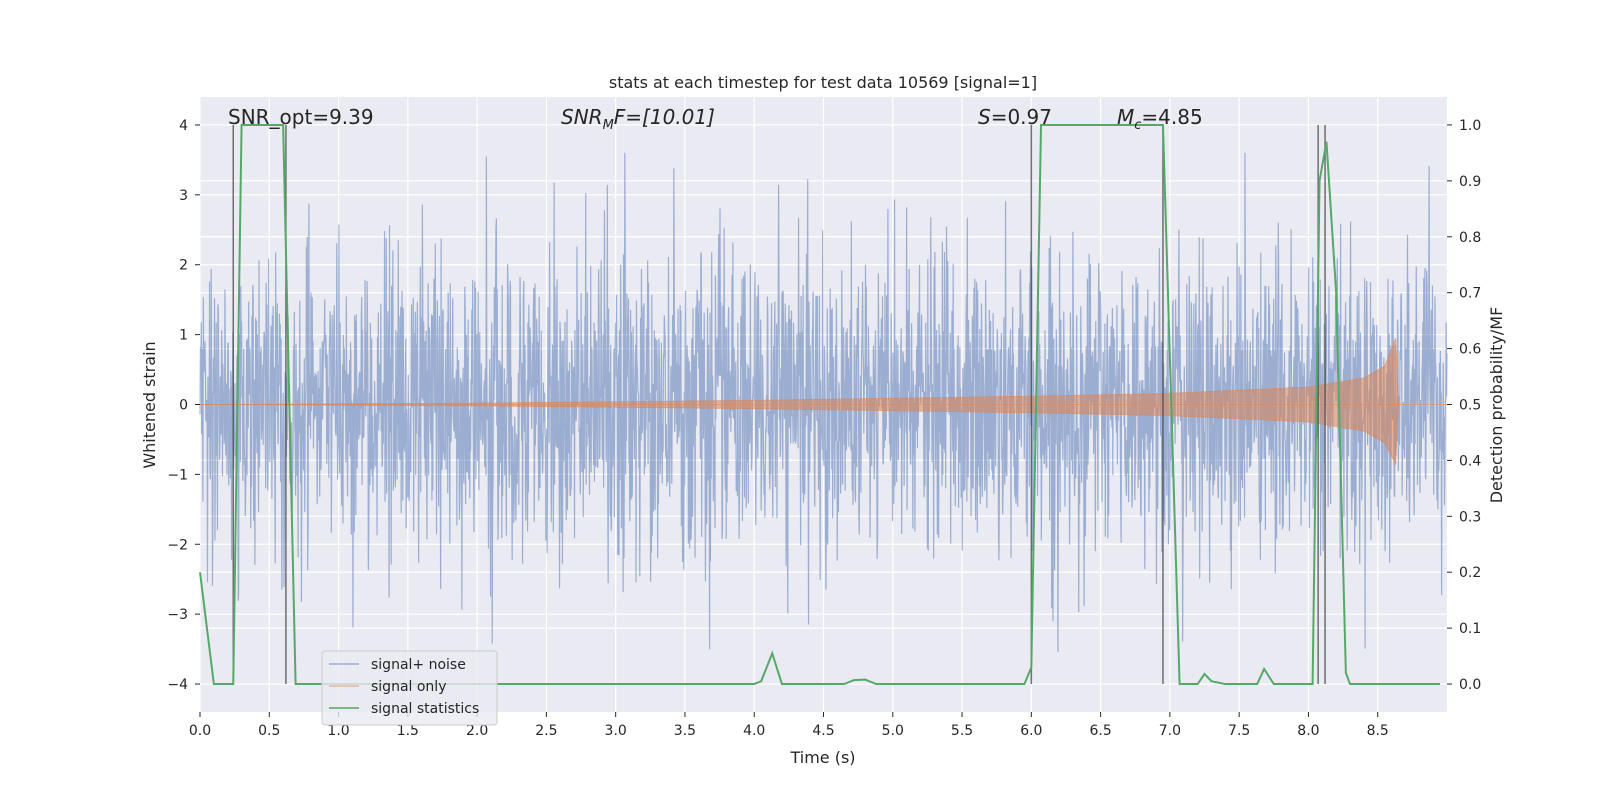  I want to click on y-right-tick-label: 1.0, so click(1470, 126).